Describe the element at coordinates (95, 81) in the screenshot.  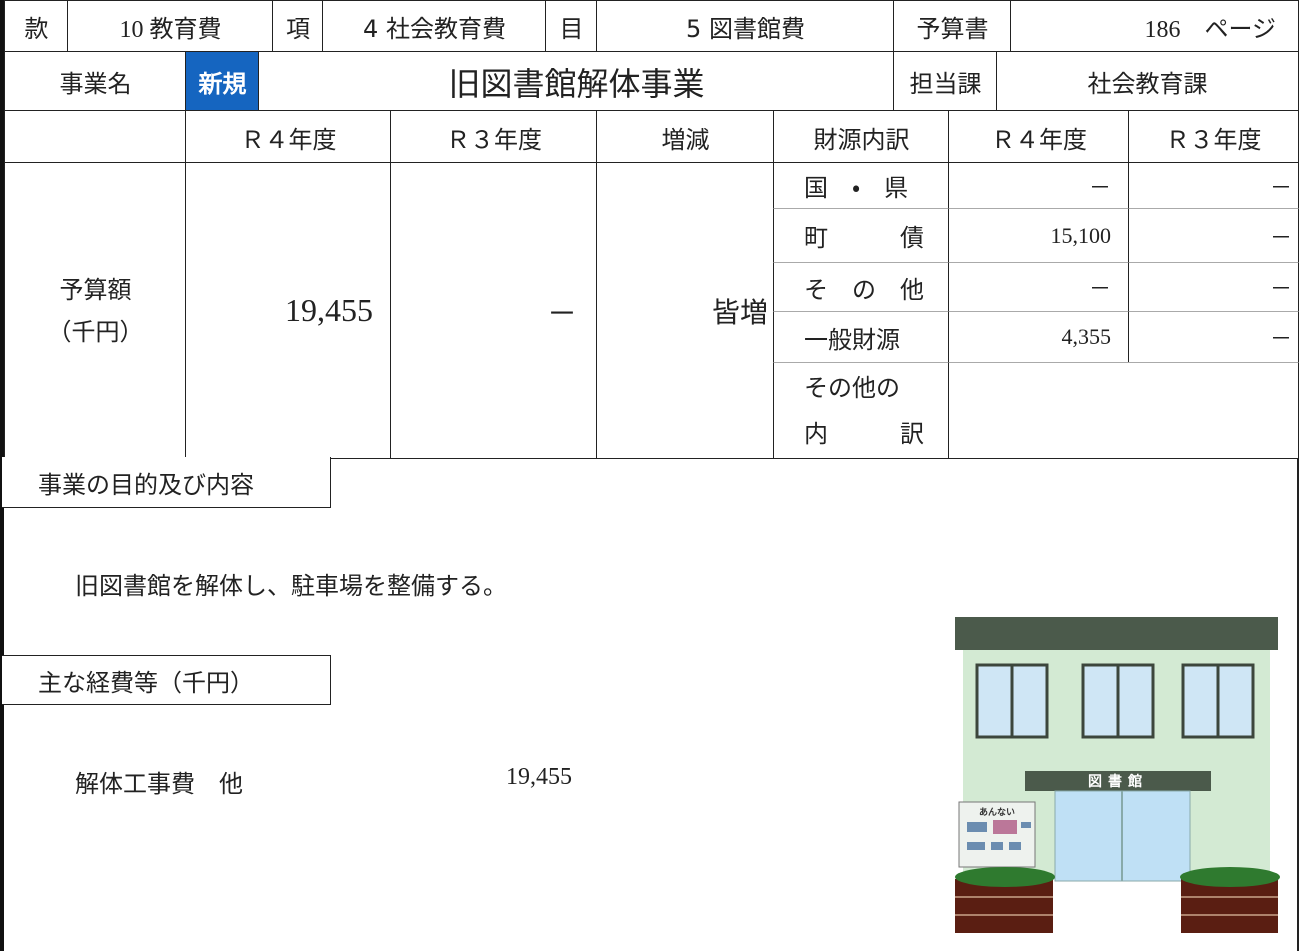
I see `cell: 事業名` at that location.